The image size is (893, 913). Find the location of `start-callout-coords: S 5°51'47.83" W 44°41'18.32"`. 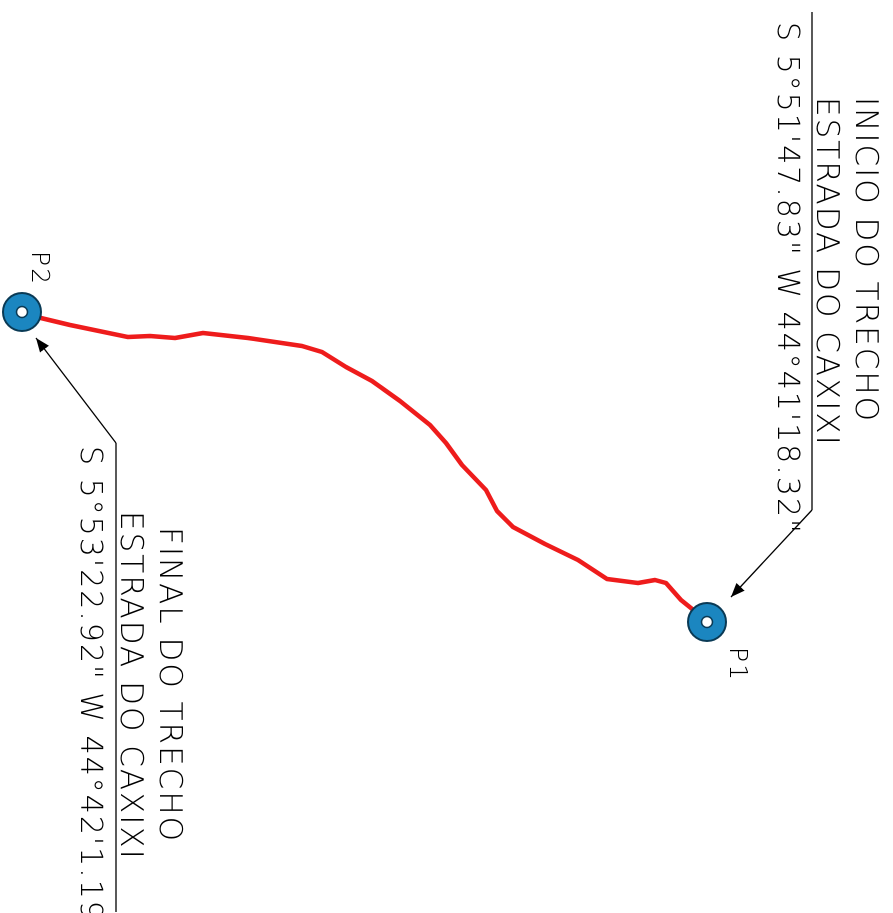

start-callout-coords: S 5°51'47.83" W 44°41'18.32" is located at coordinates (787, 278).